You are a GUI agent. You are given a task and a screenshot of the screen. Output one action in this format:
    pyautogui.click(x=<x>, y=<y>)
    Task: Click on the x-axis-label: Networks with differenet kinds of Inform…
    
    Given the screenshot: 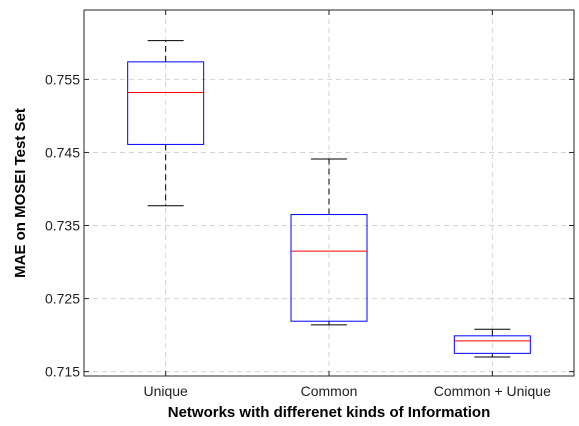 What is the action you would take?
    pyautogui.click(x=329, y=412)
    